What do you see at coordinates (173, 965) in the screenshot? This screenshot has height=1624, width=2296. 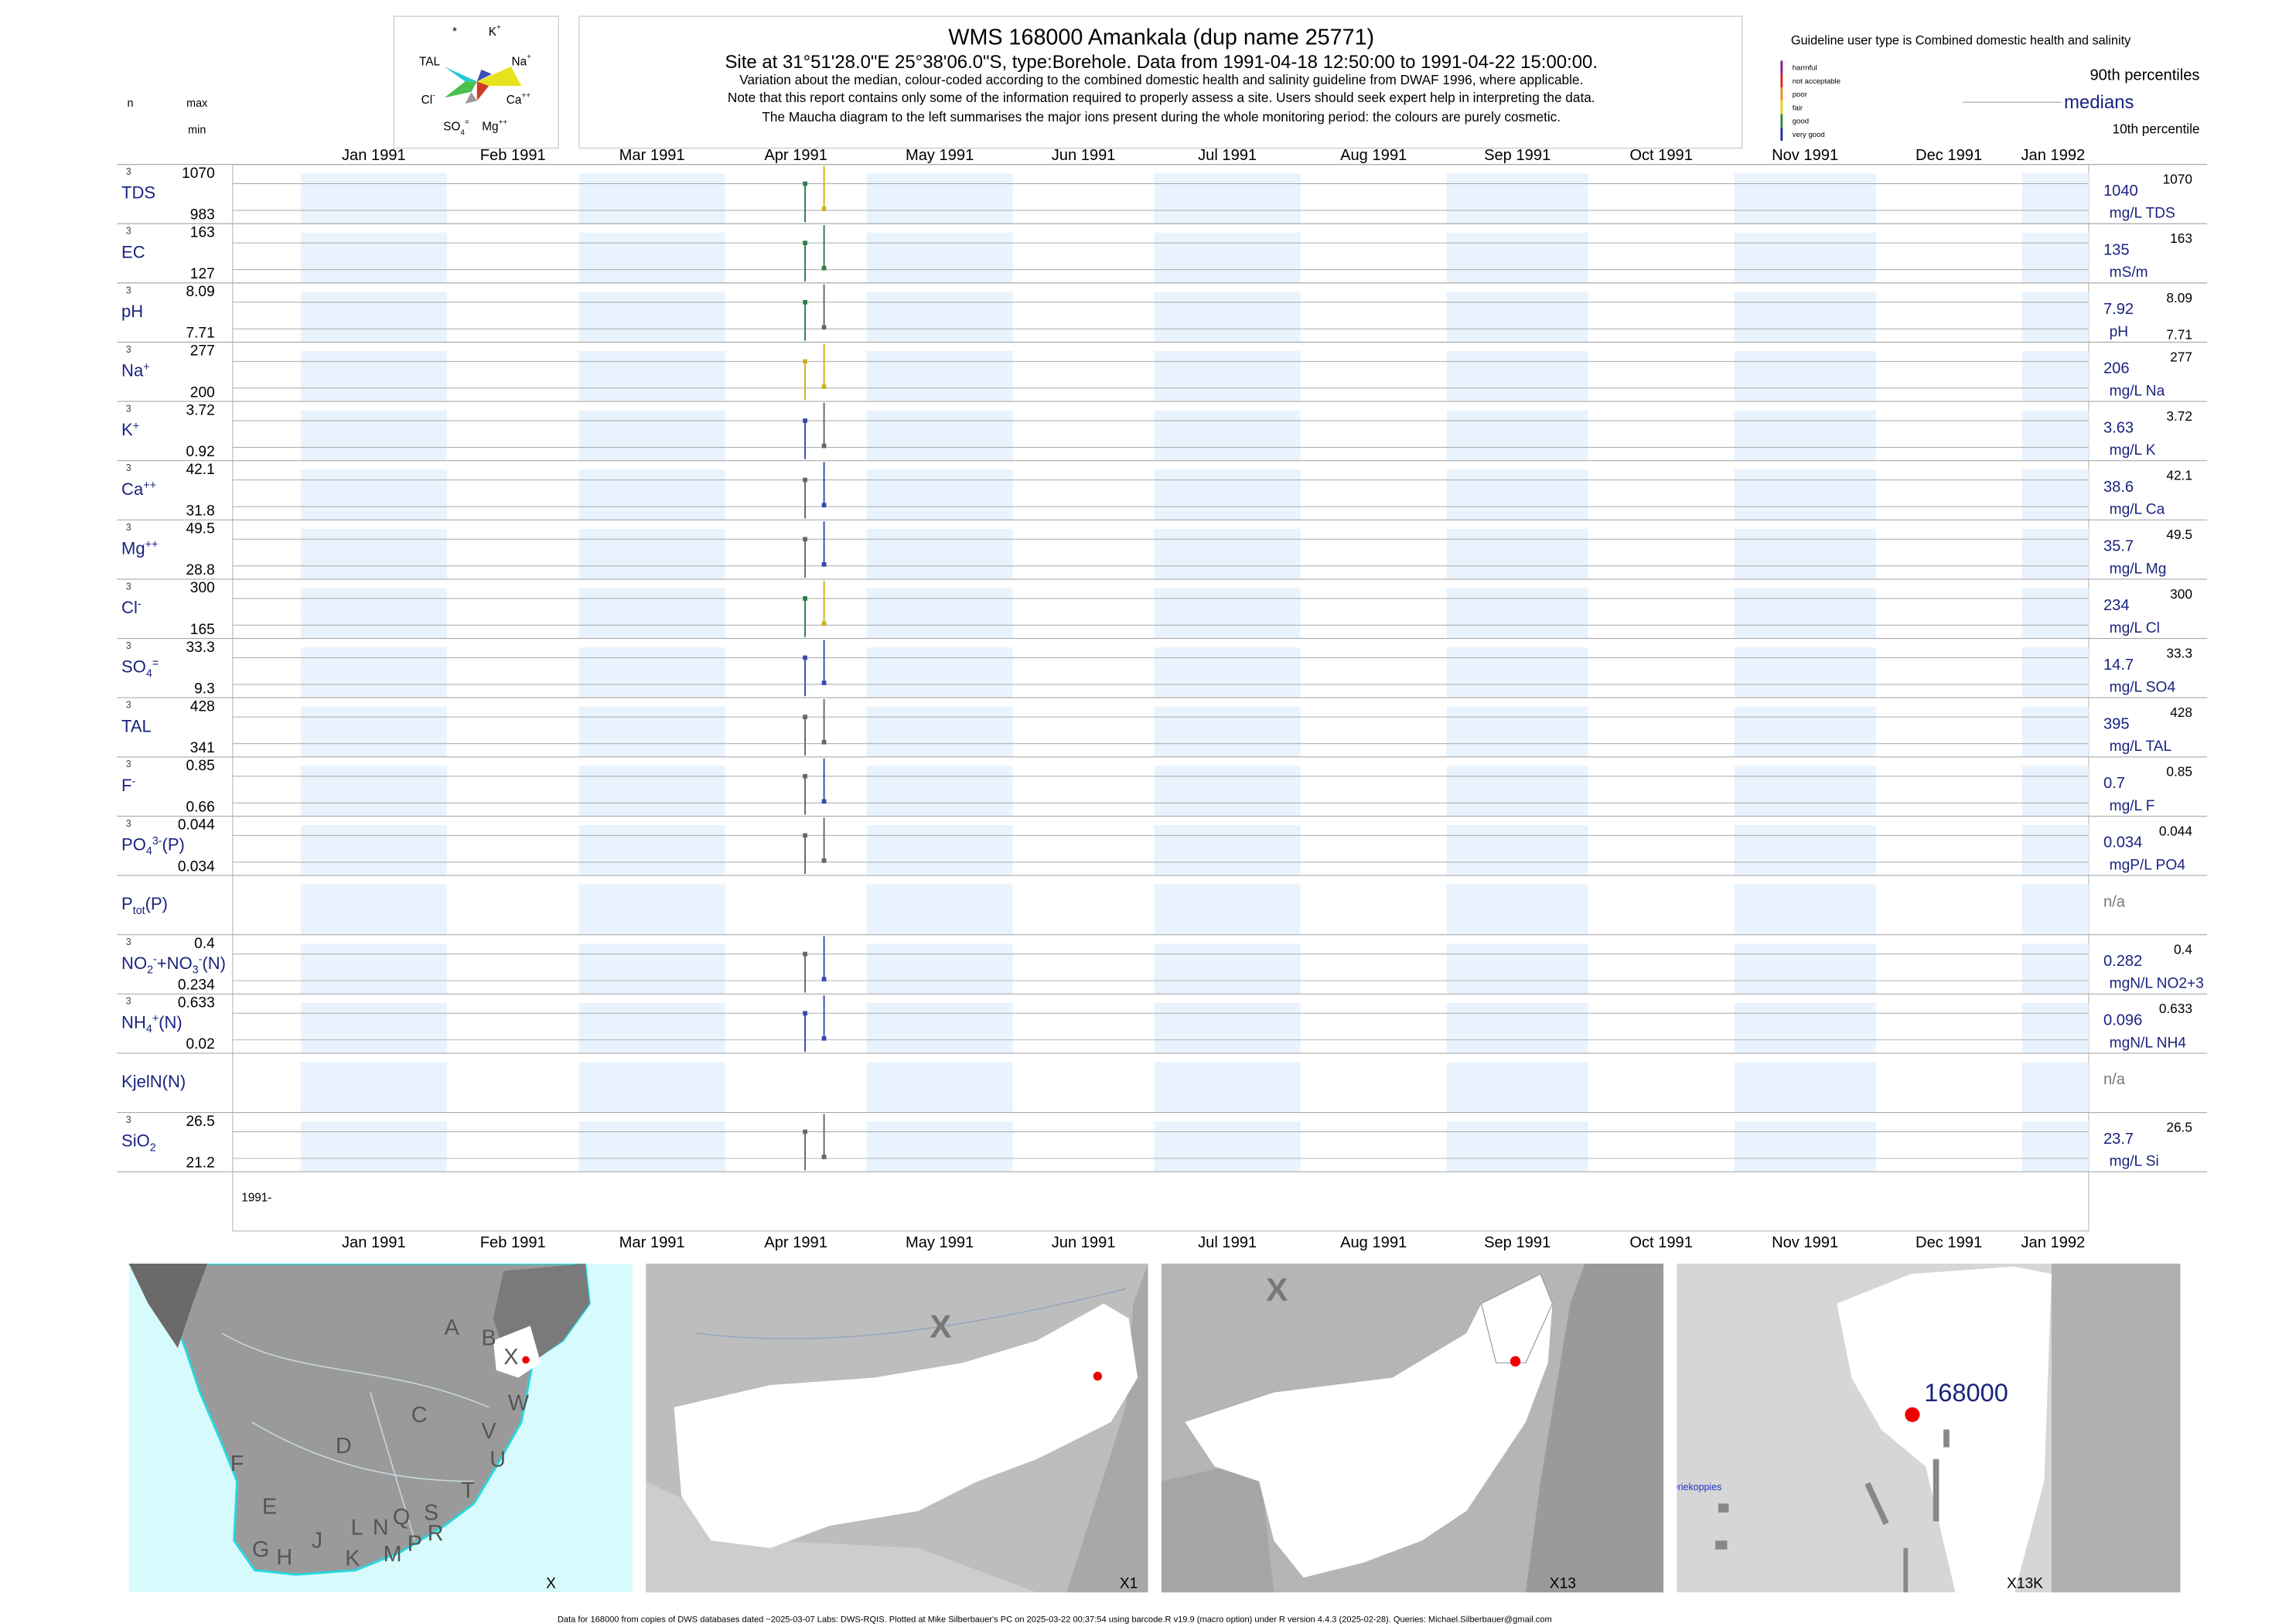 I see `row-label: NO2-+NO3-(N)` at bounding box center [173, 965].